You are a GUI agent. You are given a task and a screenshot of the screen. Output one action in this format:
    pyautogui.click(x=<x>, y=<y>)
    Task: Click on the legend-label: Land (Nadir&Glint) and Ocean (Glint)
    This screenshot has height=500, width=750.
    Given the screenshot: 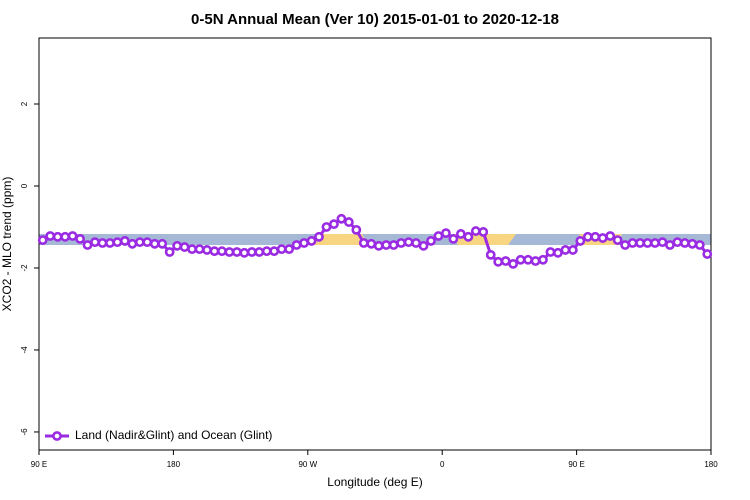 What is the action you would take?
    pyautogui.click(x=173, y=435)
    